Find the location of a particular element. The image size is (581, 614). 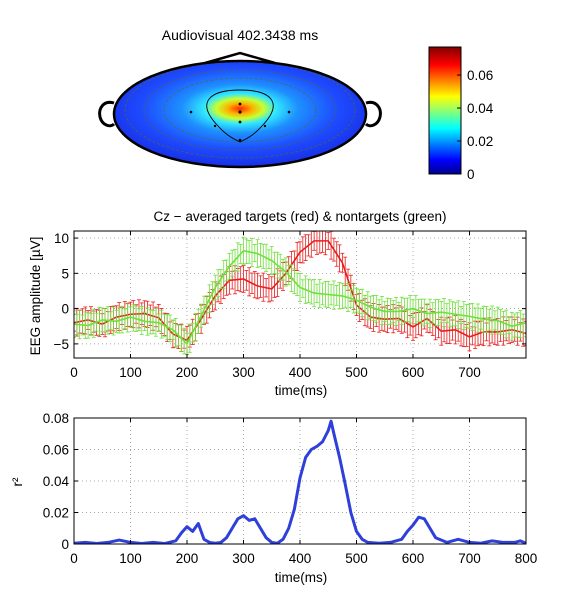

head-outline is located at coordinates (240, 114).